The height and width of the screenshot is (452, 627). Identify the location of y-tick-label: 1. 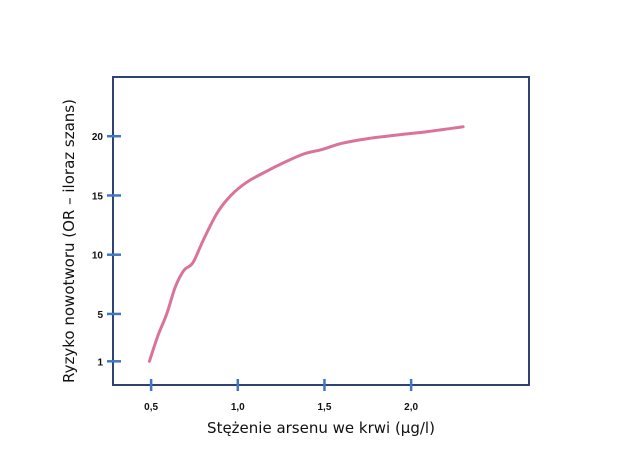
(100, 362).